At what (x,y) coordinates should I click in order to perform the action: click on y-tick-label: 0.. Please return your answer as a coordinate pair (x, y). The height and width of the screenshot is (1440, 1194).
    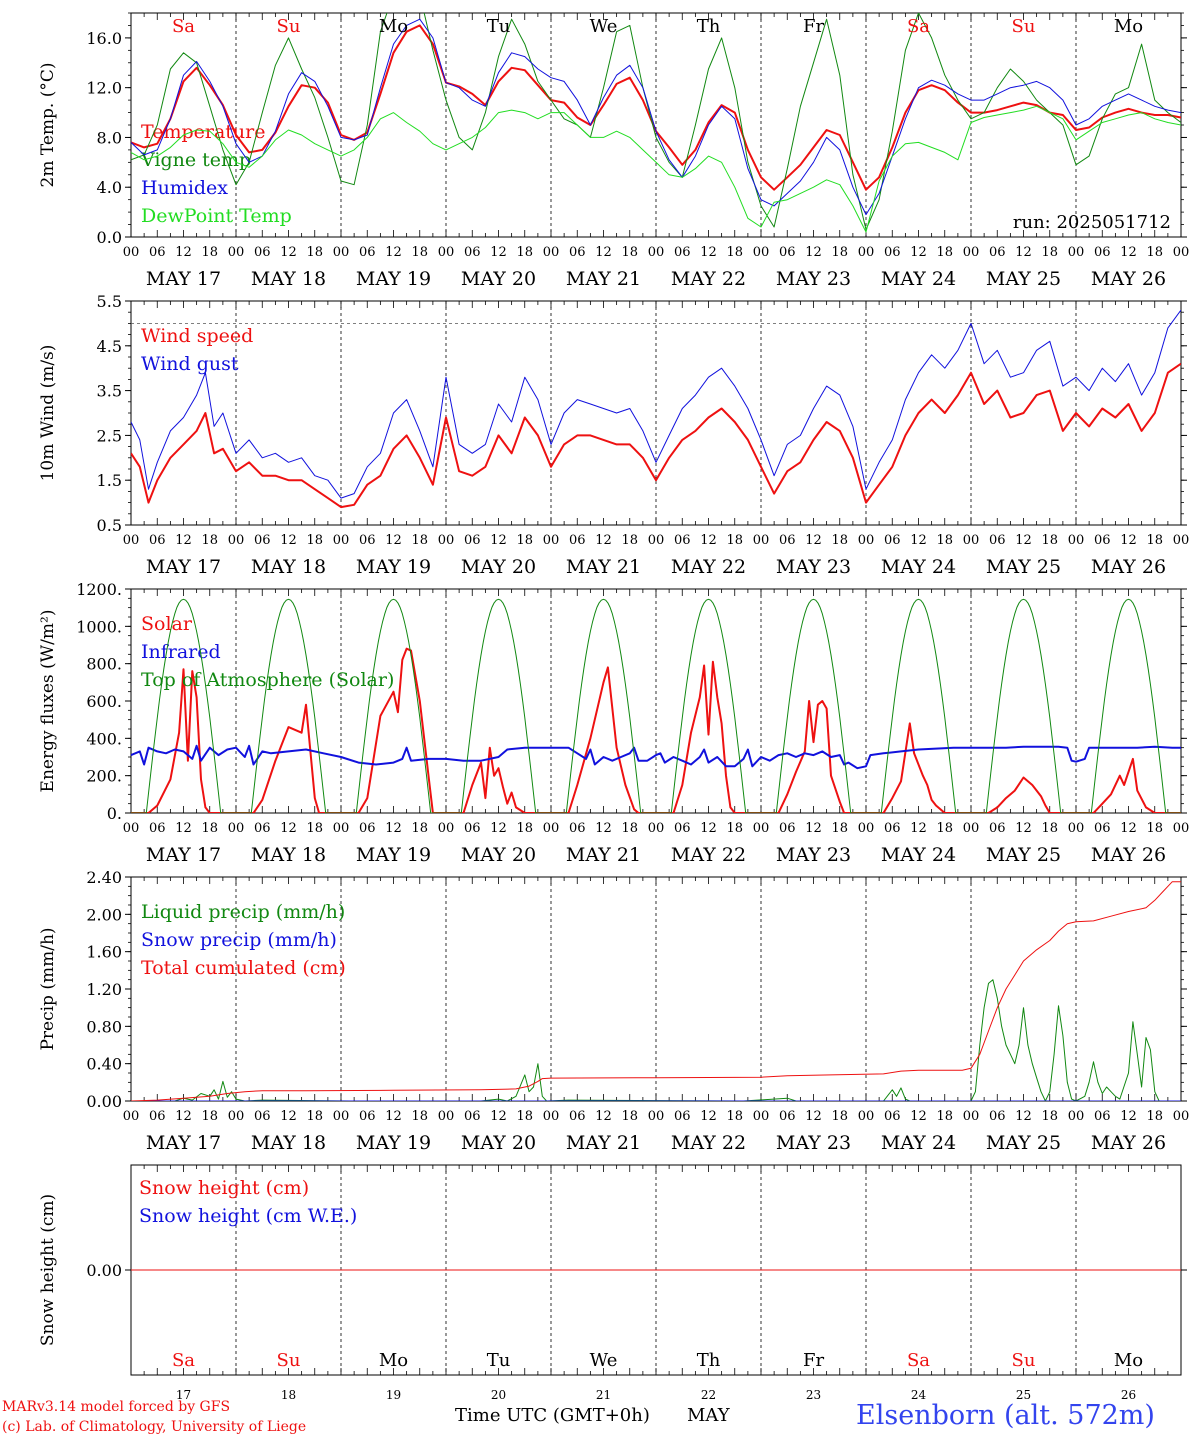
    Looking at the image, I should click on (114, 813).